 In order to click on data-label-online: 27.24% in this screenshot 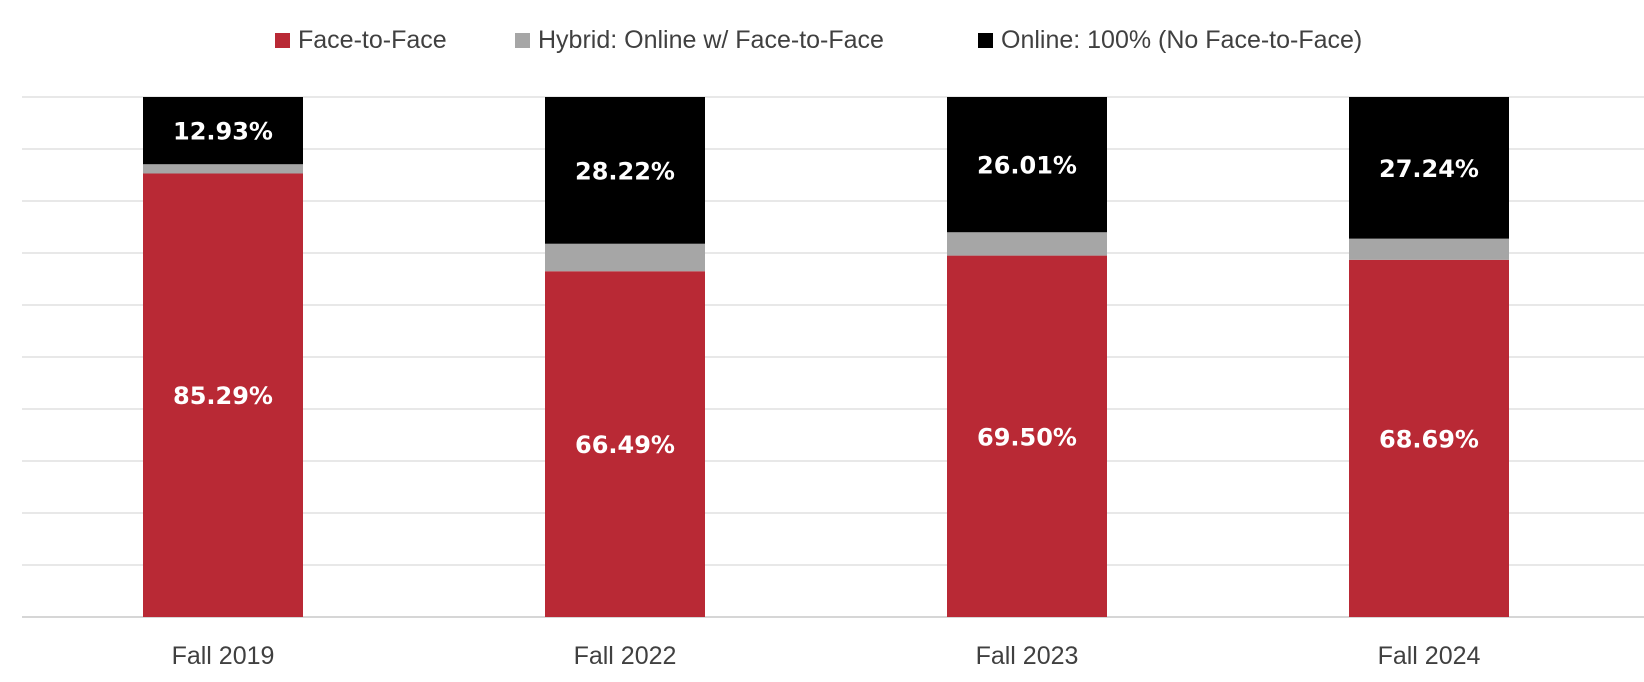, I will do `click(1429, 169)`.